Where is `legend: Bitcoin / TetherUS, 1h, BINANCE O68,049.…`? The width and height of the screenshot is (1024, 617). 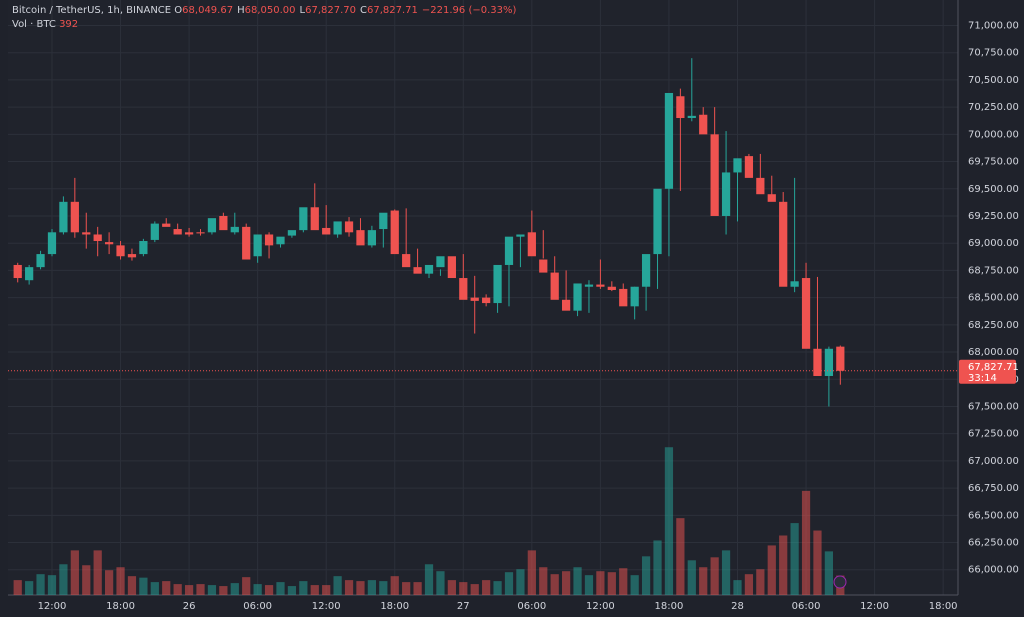
legend: Bitcoin / TetherUS, 1h, BINANCE O68,049.… is located at coordinates (266, 18).